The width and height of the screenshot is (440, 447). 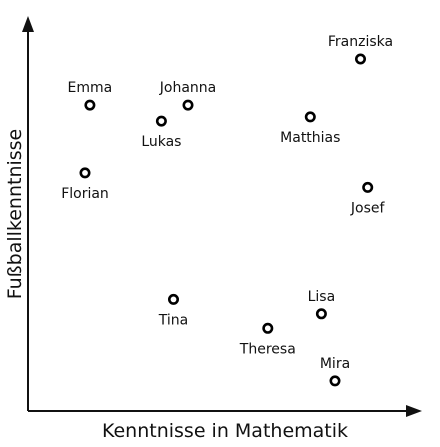 What do you see at coordinates (267, 349) in the screenshot?
I see `point-label-theresa: Theresa` at bounding box center [267, 349].